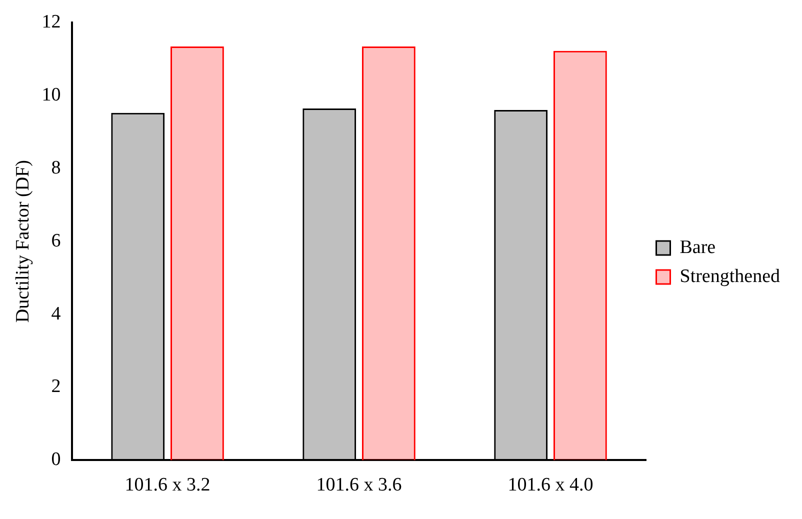 The width and height of the screenshot is (802, 519). Describe the element at coordinates (551, 485) in the screenshot. I see `x-tick-label: 101.6 x 4.0` at that location.